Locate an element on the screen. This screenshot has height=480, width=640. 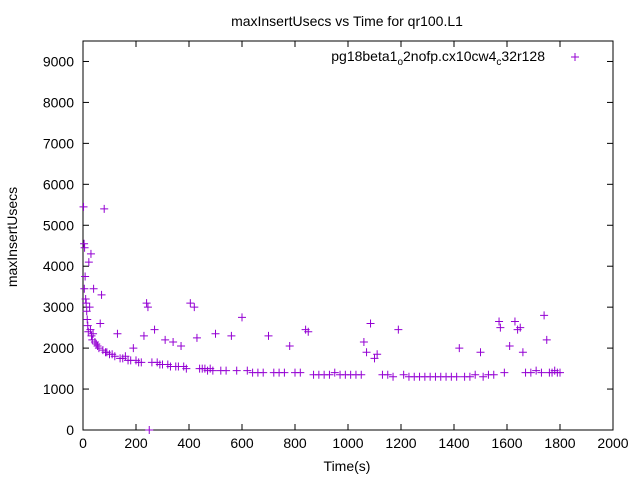
legend-subscript: c is located at coordinates (498, 62).